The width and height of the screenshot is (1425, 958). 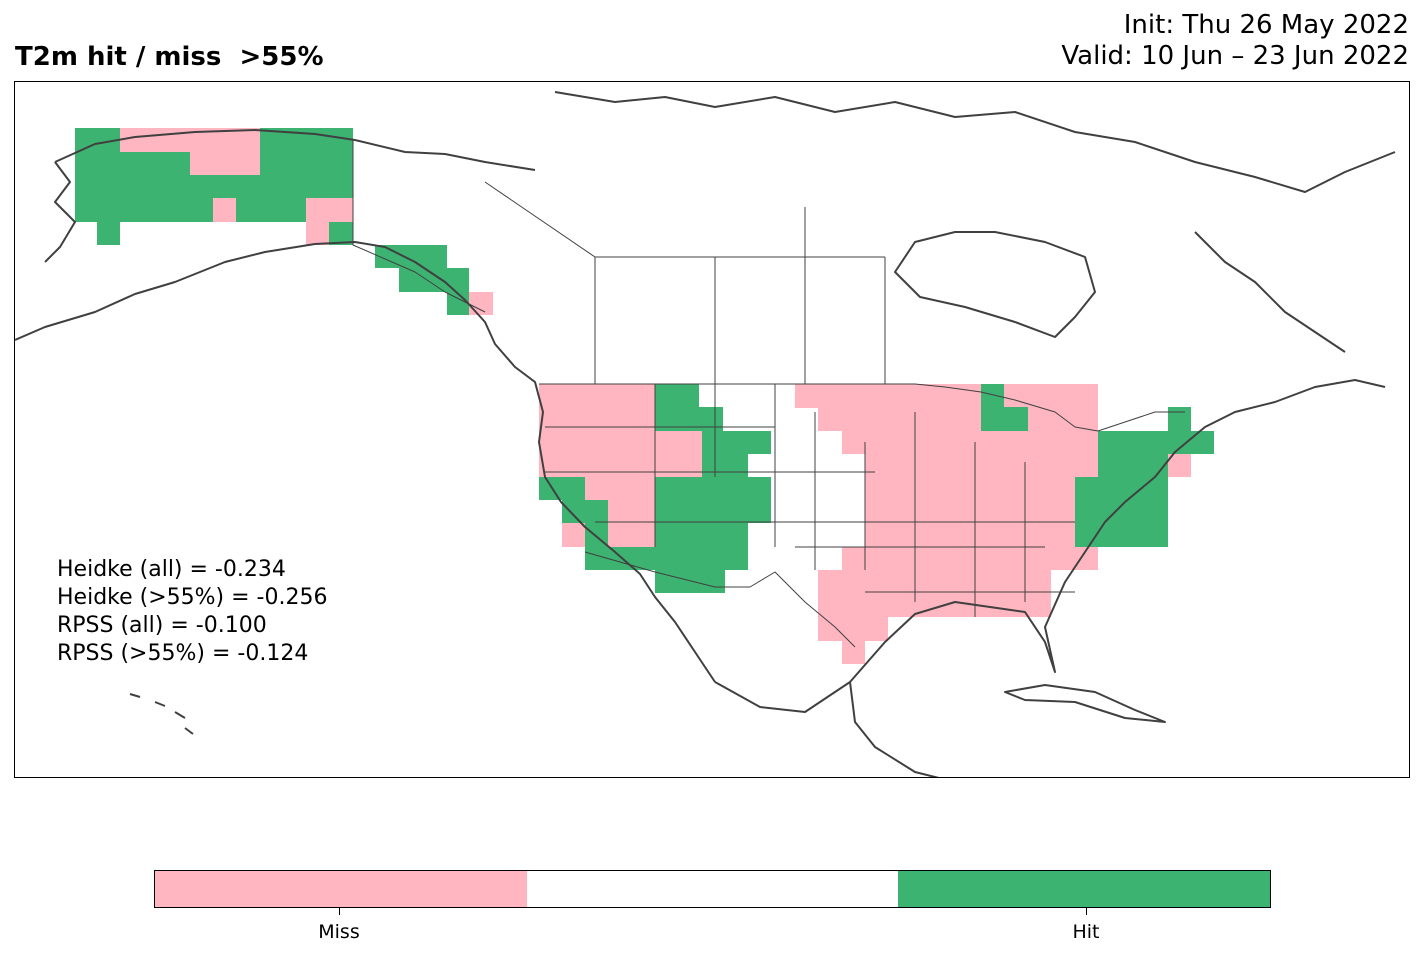 I want to click on panhandle-cells, so click(x=434, y=280).